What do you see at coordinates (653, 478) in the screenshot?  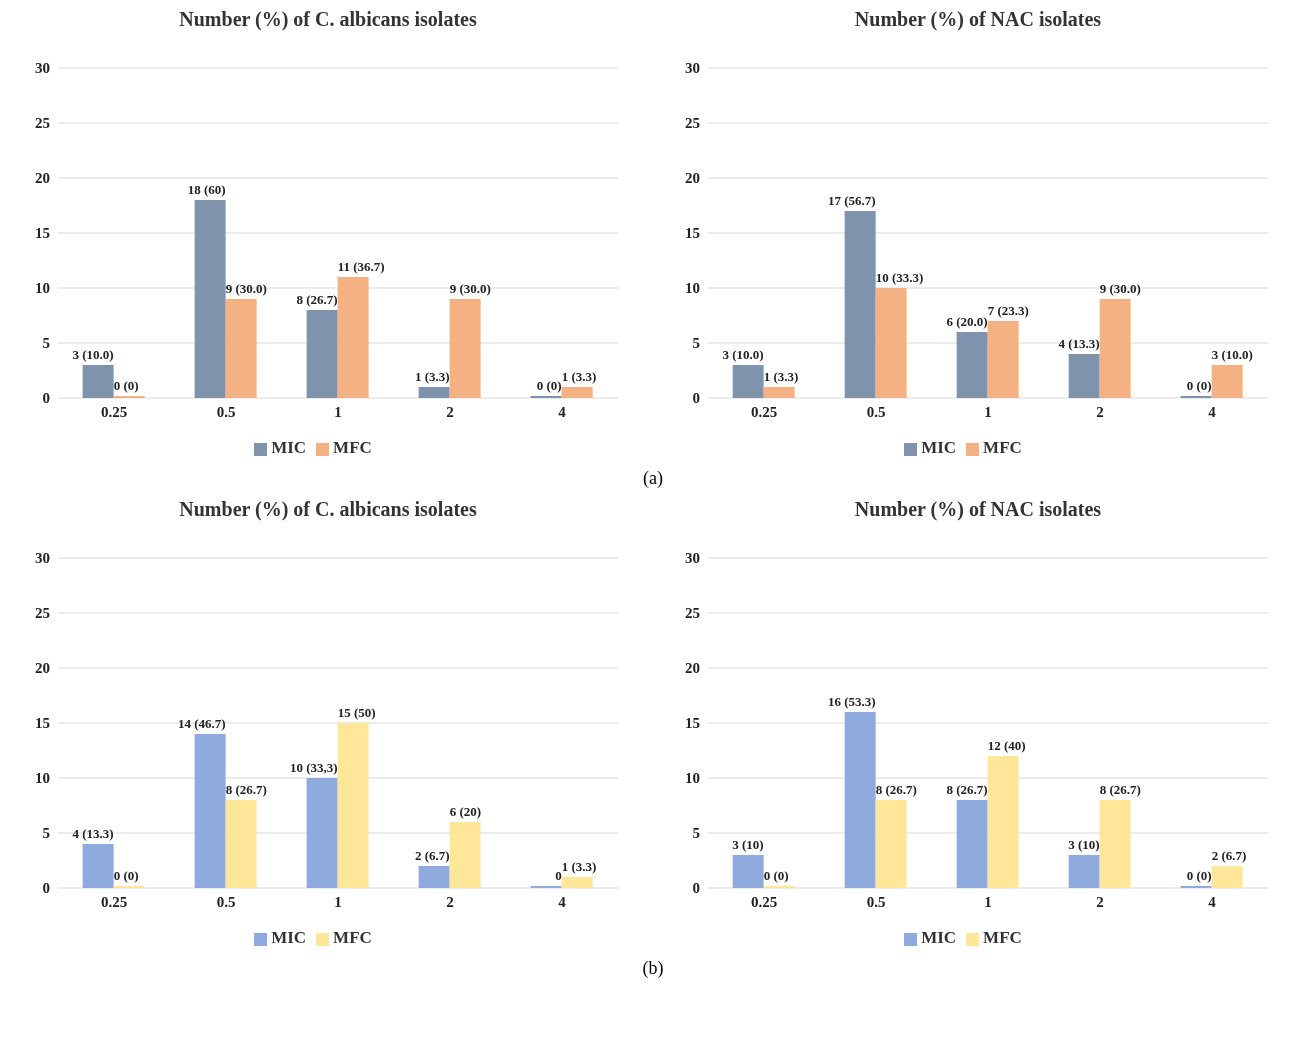 I see `text: (a)` at bounding box center [653, 478].